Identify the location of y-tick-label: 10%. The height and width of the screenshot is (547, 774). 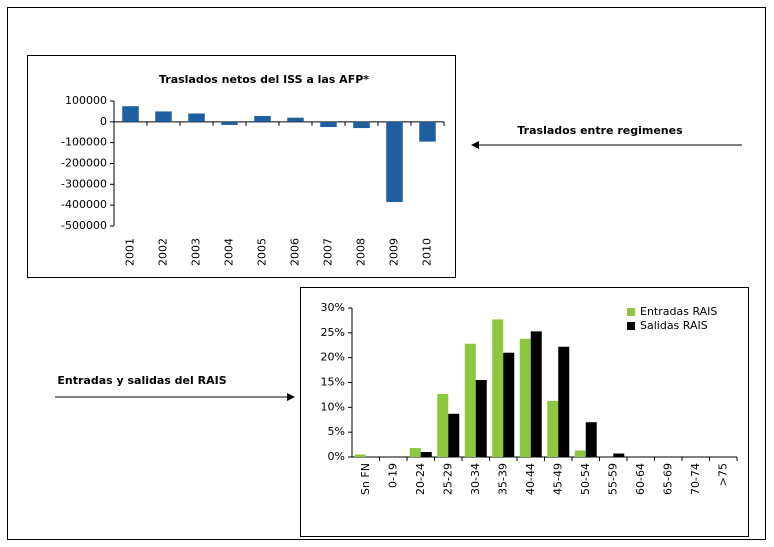
(333, 406).